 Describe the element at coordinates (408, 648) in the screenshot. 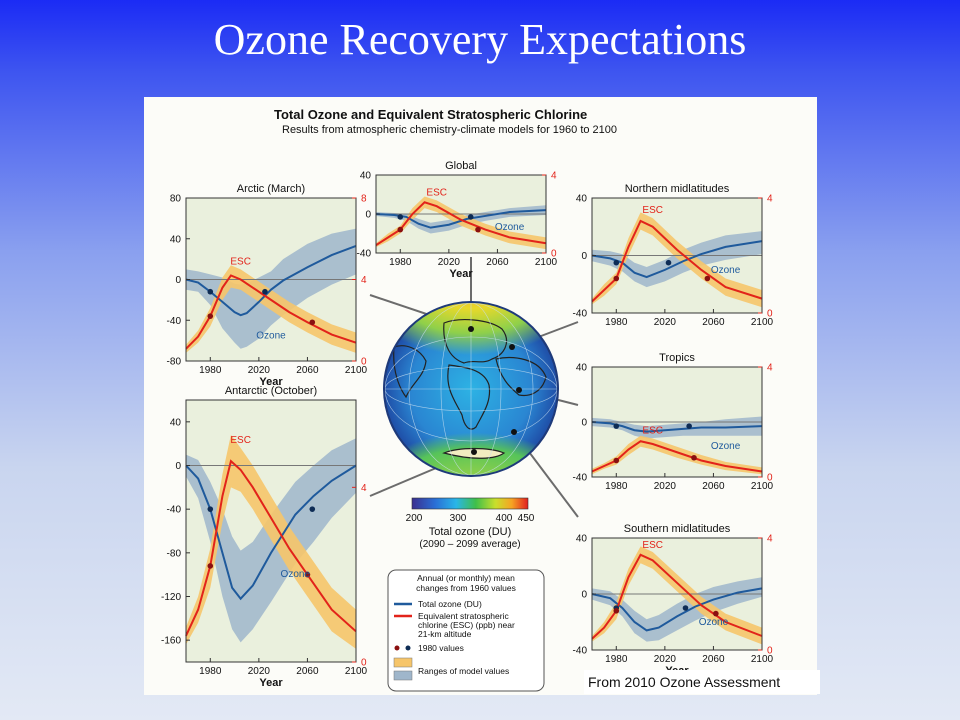

I see `legend-ozone-dot` at that location.